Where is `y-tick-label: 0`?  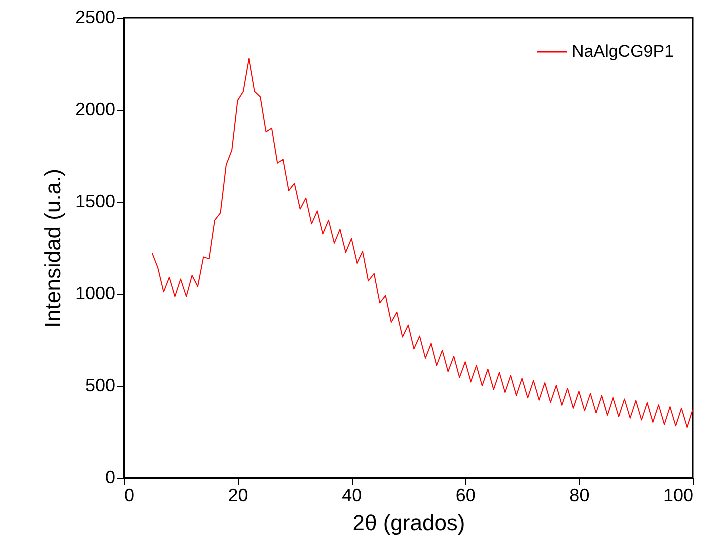
y-tick-label: 0 is located at coordinates (110, 478).